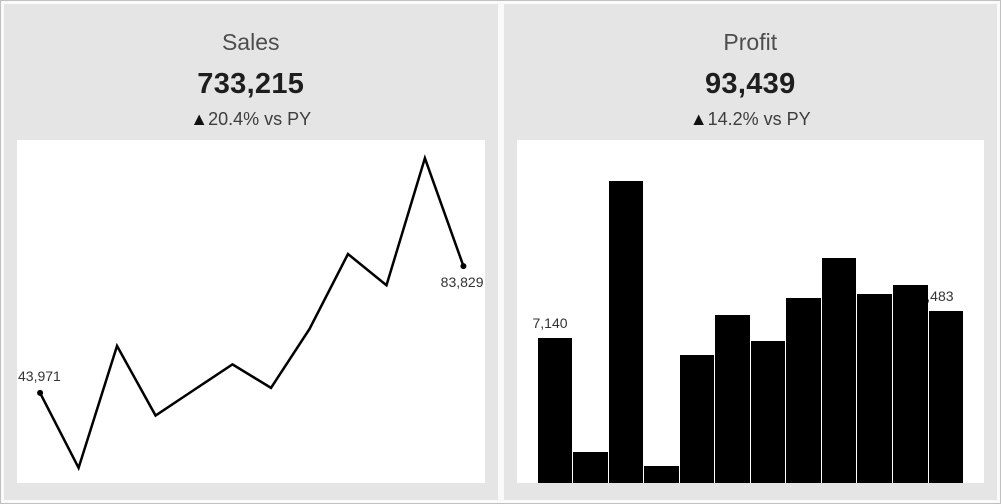 Image resolution: width=1001 pixels, height=504 pixels. I want to click on sales-kpi-value: 733,215, so click(251, 84).